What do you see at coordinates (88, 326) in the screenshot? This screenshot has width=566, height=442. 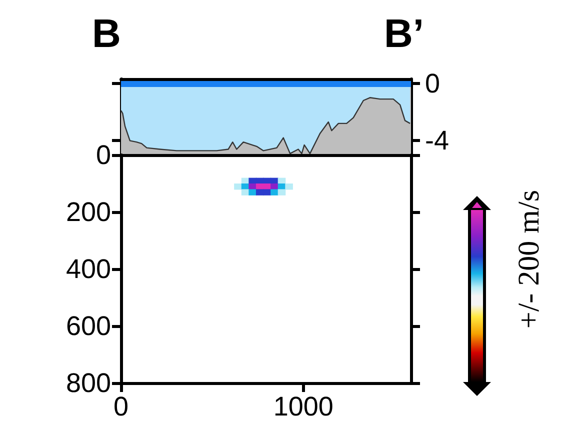 I see `y-tick-label: 600` at bounding box center [88, 326].